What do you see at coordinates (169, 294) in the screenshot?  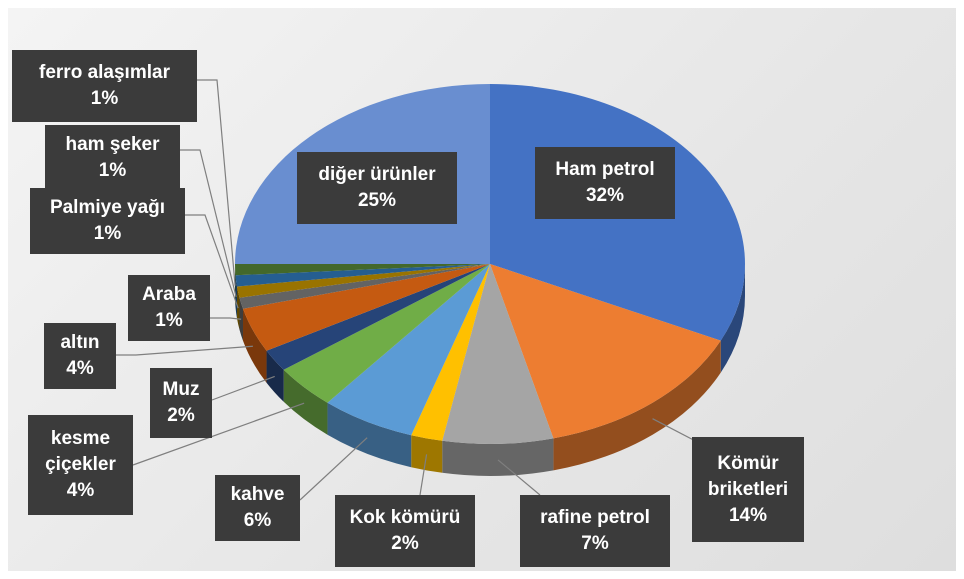 I see `label-name: Araba` at bounding box center [169, 294].